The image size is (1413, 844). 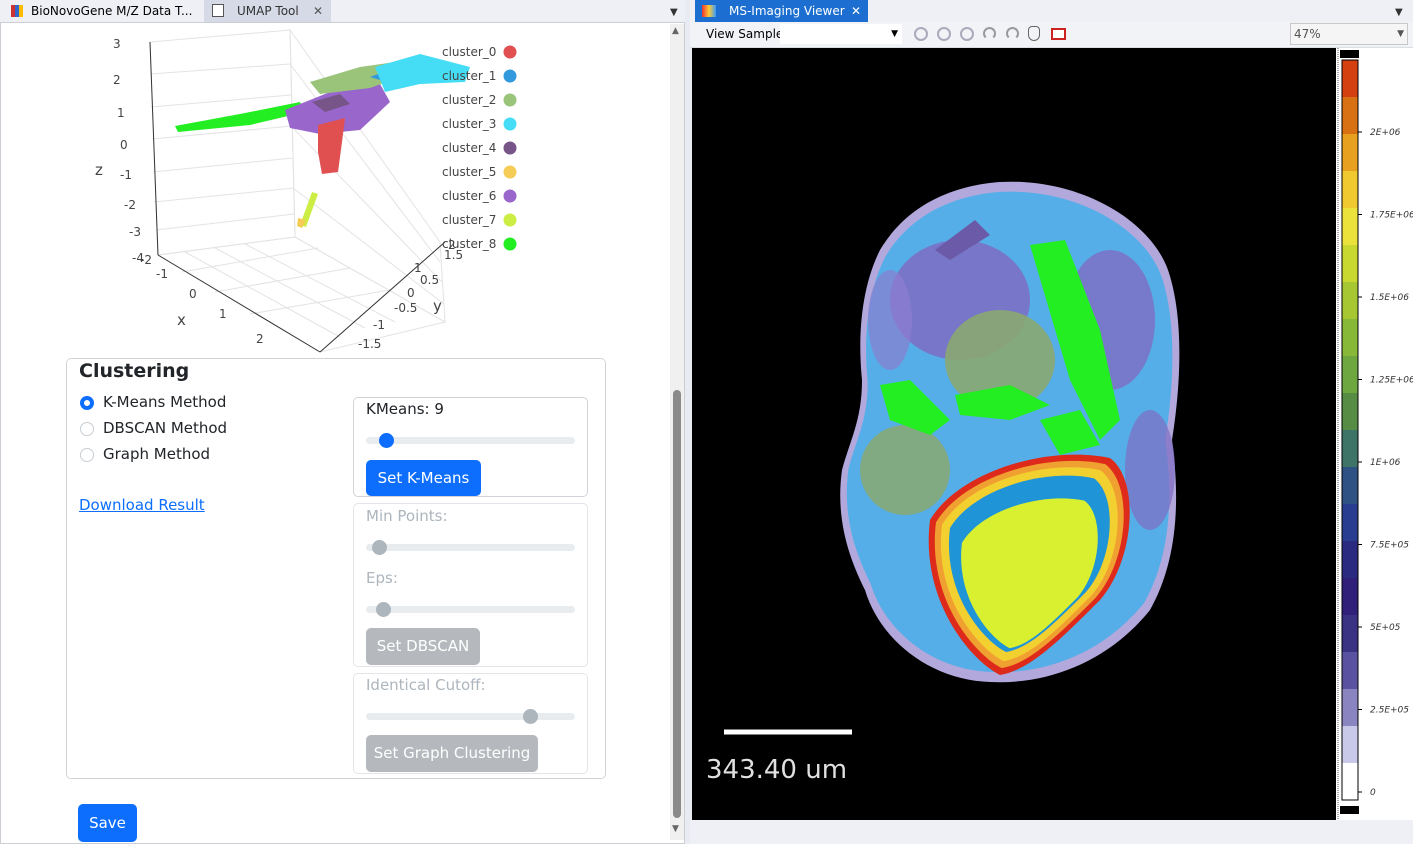 What do you see at coordinates (423, 478) in the screenshot?
I see `set-kmeans-button: Set K-Means` at bounding box center [423, 478].